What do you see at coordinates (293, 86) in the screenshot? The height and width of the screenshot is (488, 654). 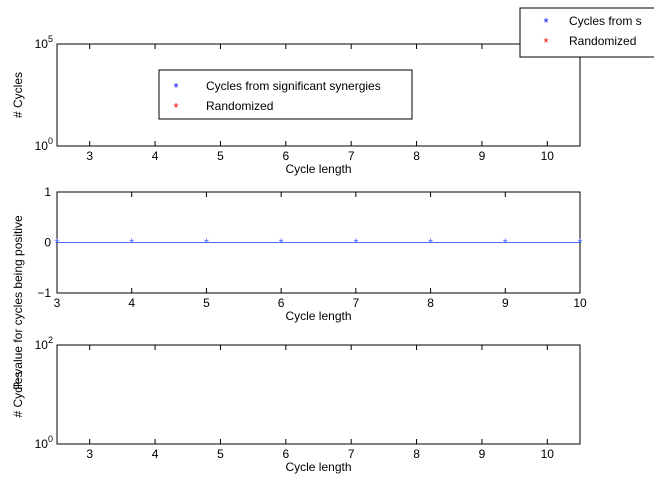 I see `legend-entry-label: Cycles from significant synergies` at bounding box center [293, 86].